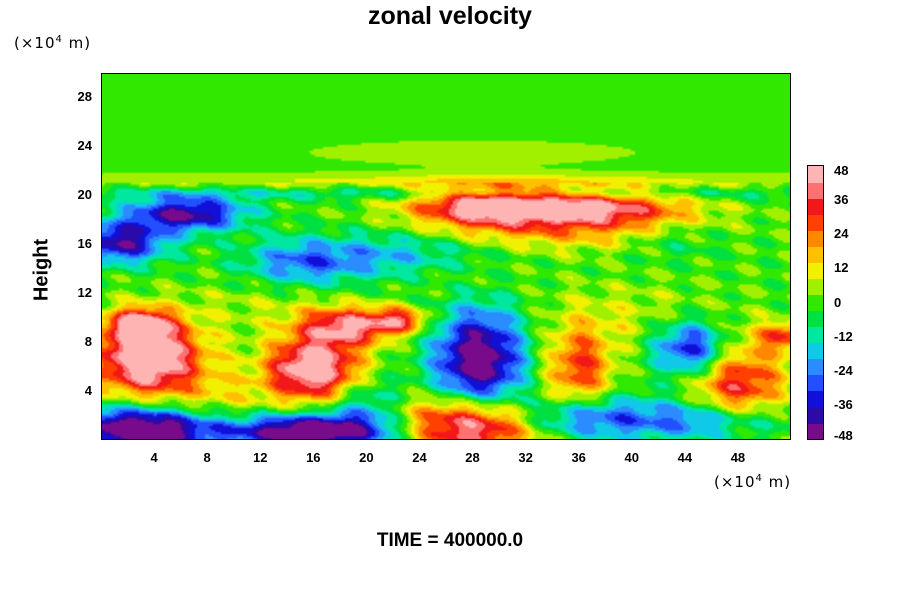 The width and height of the screenshot is (900, 600). I want to click on colorbar-tick-label: -12, so click(843, 336).